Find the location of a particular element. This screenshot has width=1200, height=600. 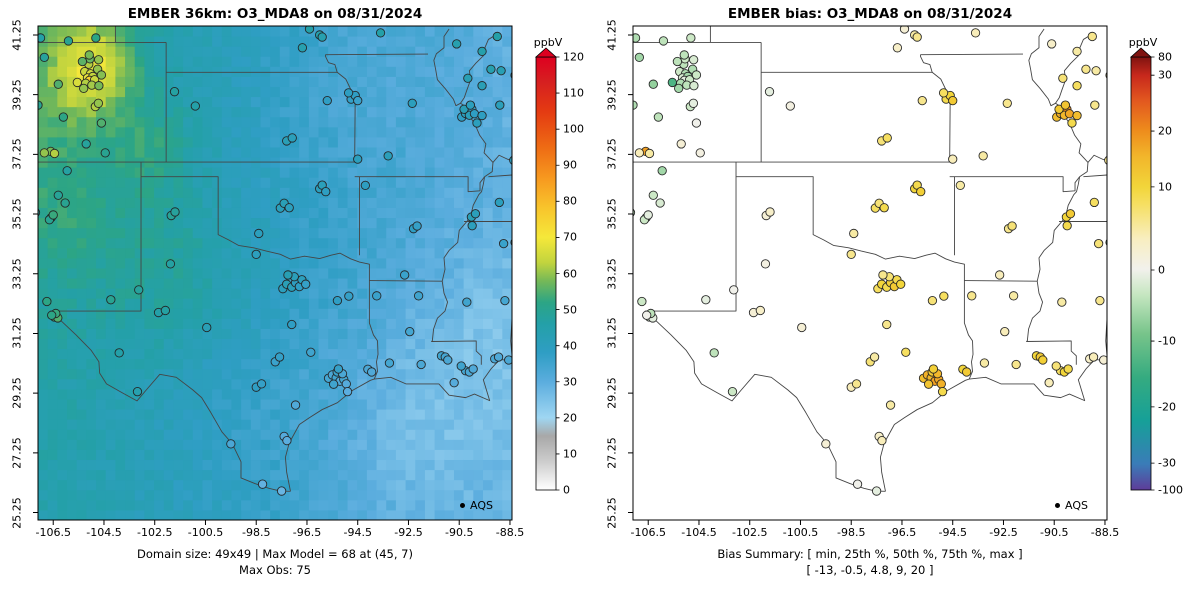

colorbar-tick-label: -30 is located at coordinates (1167, 463).